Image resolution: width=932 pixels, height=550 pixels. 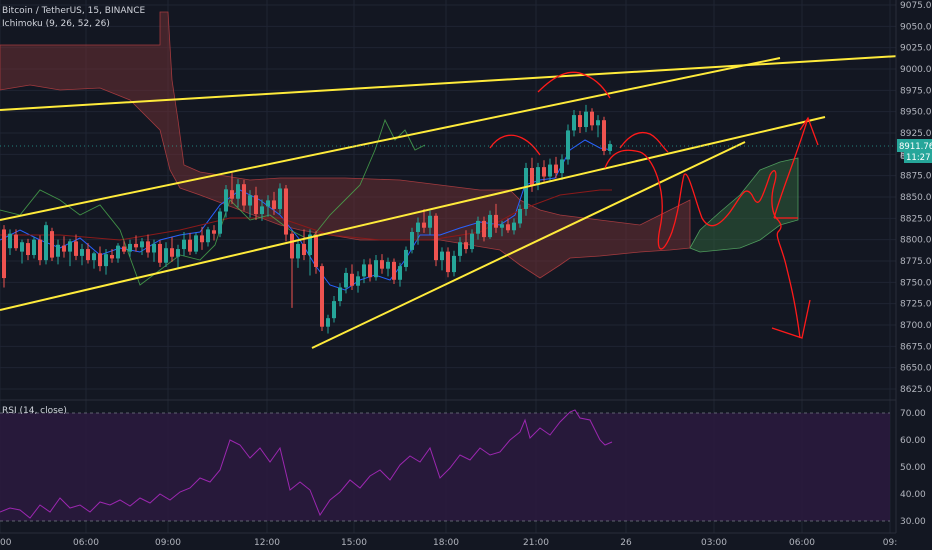 What do you see at coordinates (791, 319) in the screenshot?
I see `drawing-arrow-down-head` at bounding box center [791, 319].